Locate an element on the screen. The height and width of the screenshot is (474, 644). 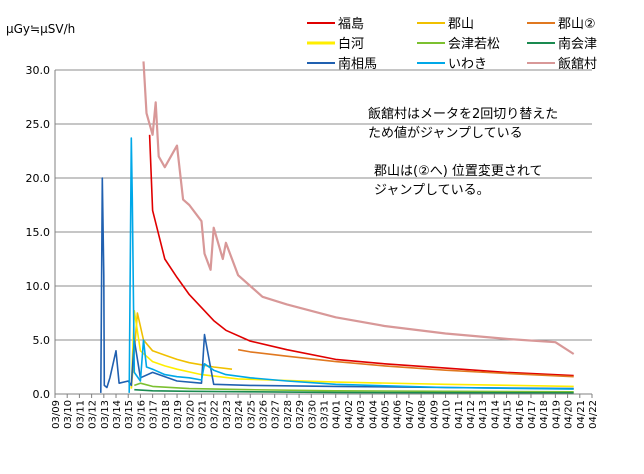
y-tick-labels: 0.0 5.0 10.0 15.0 20.0 25.0 30.0 is located at coordinates (38, 232).